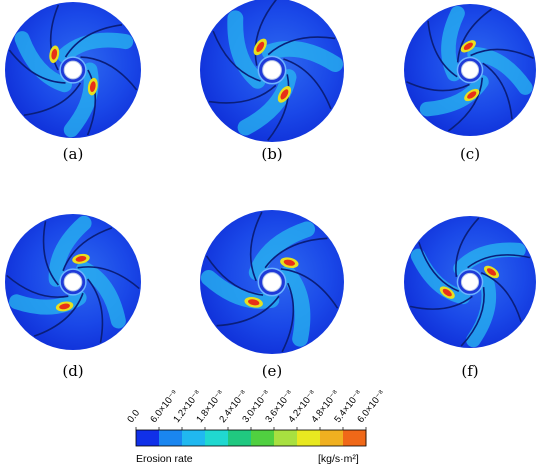 This screenshot has width=550, height=473. I want to click on panel-caption: (a), so click(73, 154).